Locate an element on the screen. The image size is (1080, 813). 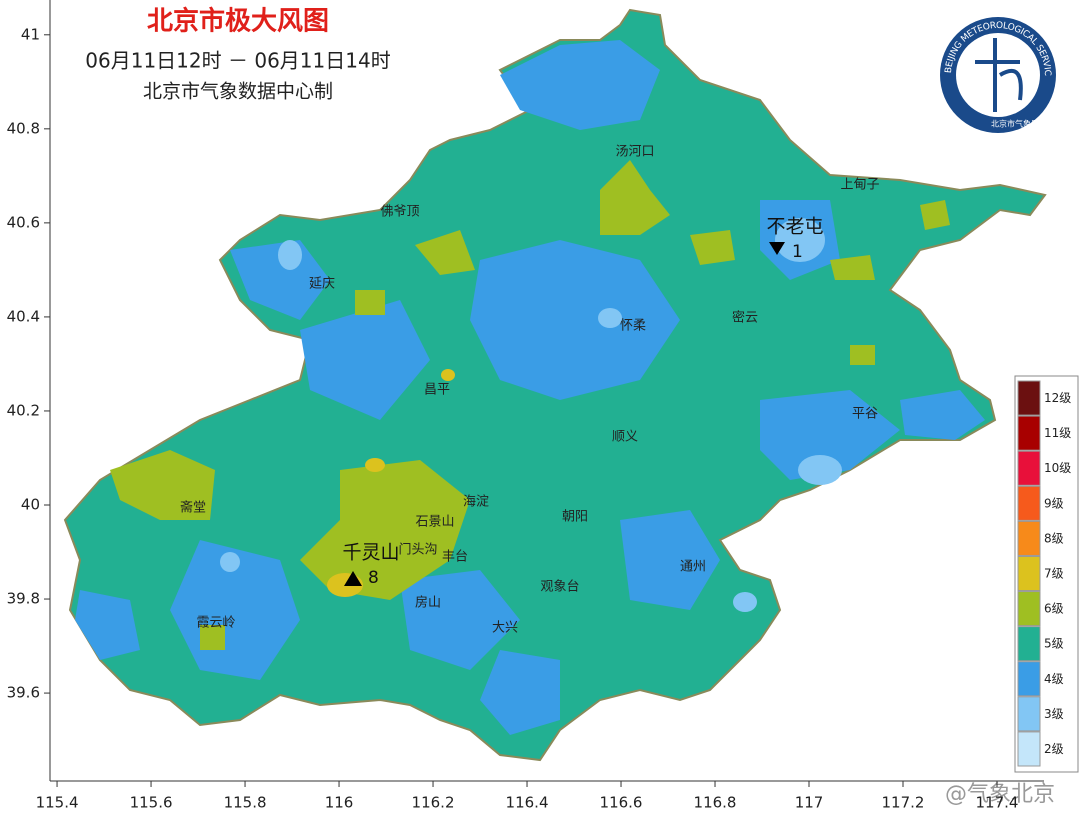
place-label: 平谷 is located at coordinates (865, 414).